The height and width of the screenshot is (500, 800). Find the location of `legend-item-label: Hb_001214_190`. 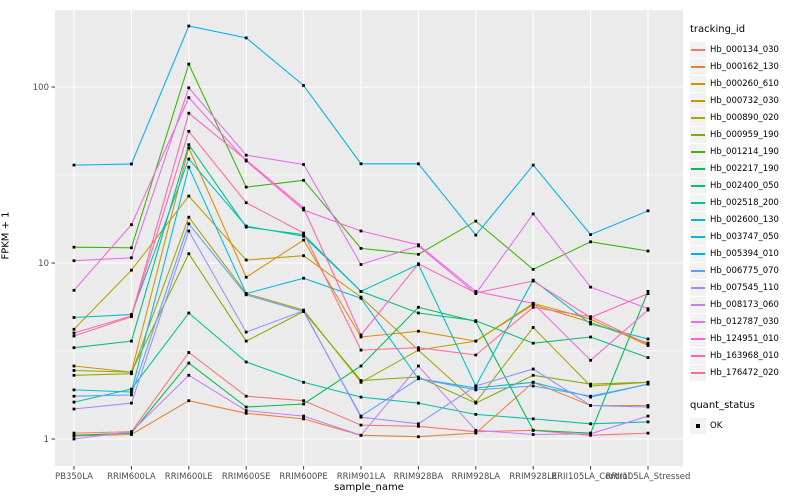

legend-item-label: Hb_001214_190 is located at coordinates (744, 151).